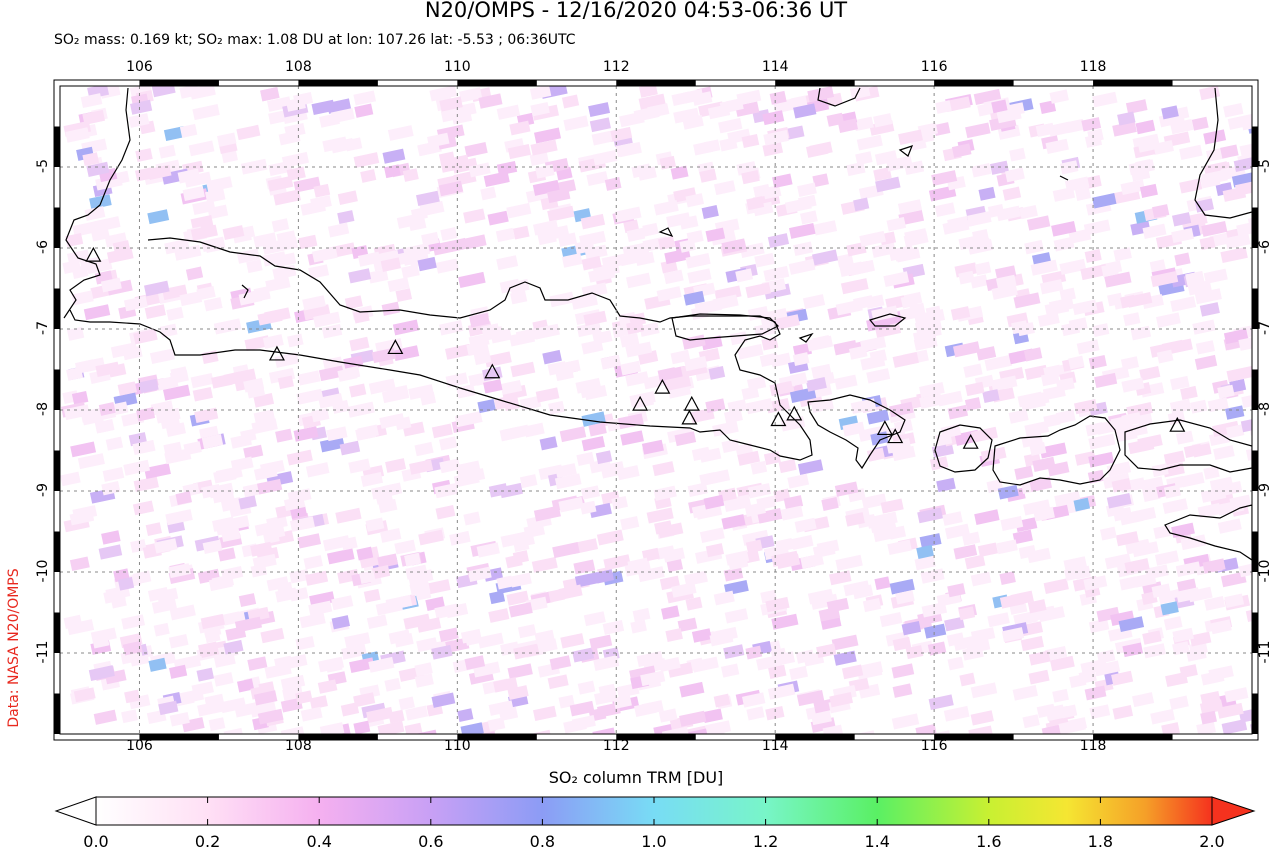 The image size is (1272, 853). What do you see at coordinates (616, 746) in the screenshot?
I see `x-tick-label-bottom: 112` at bounding box center [616, 746].